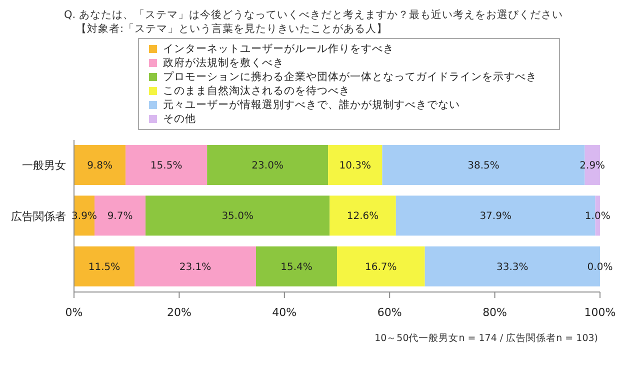 The height and width of the screenshot is (367, 640). I want to click on data-label: 16.7%, so click(381, 267).